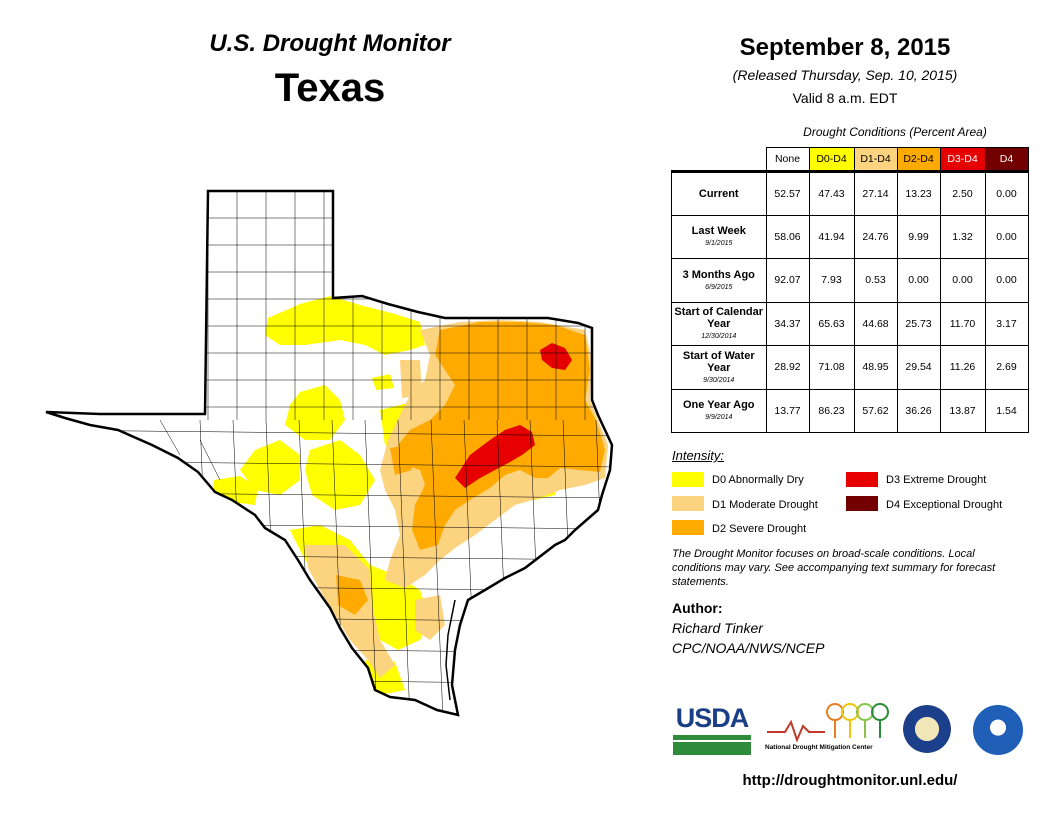  What do you see at coordinates (719, 337) in the screenshot?
I see `row-sublabel: 12/30/2014` at bounding box center [719, 337].